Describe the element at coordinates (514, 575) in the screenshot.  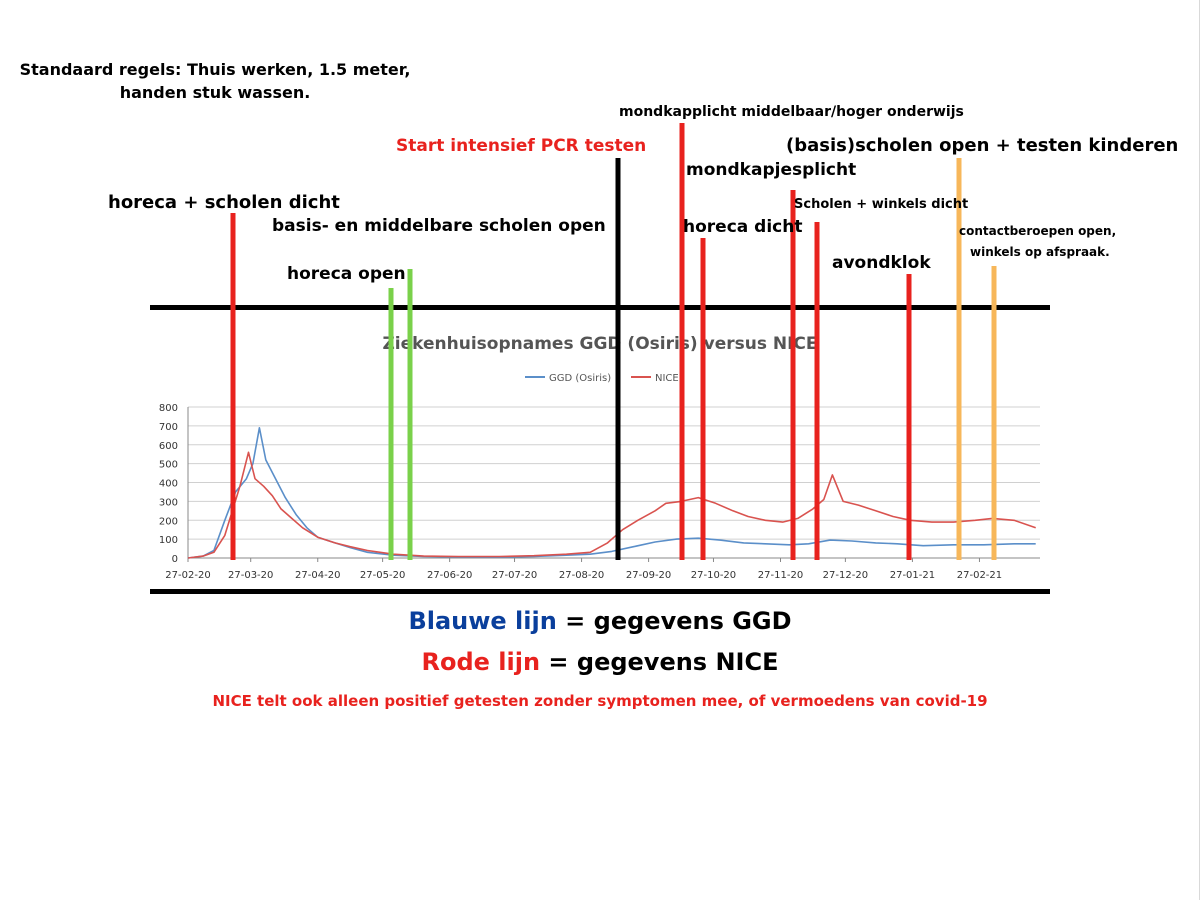
I see `x-tick-label: 27-07-20` at that location.